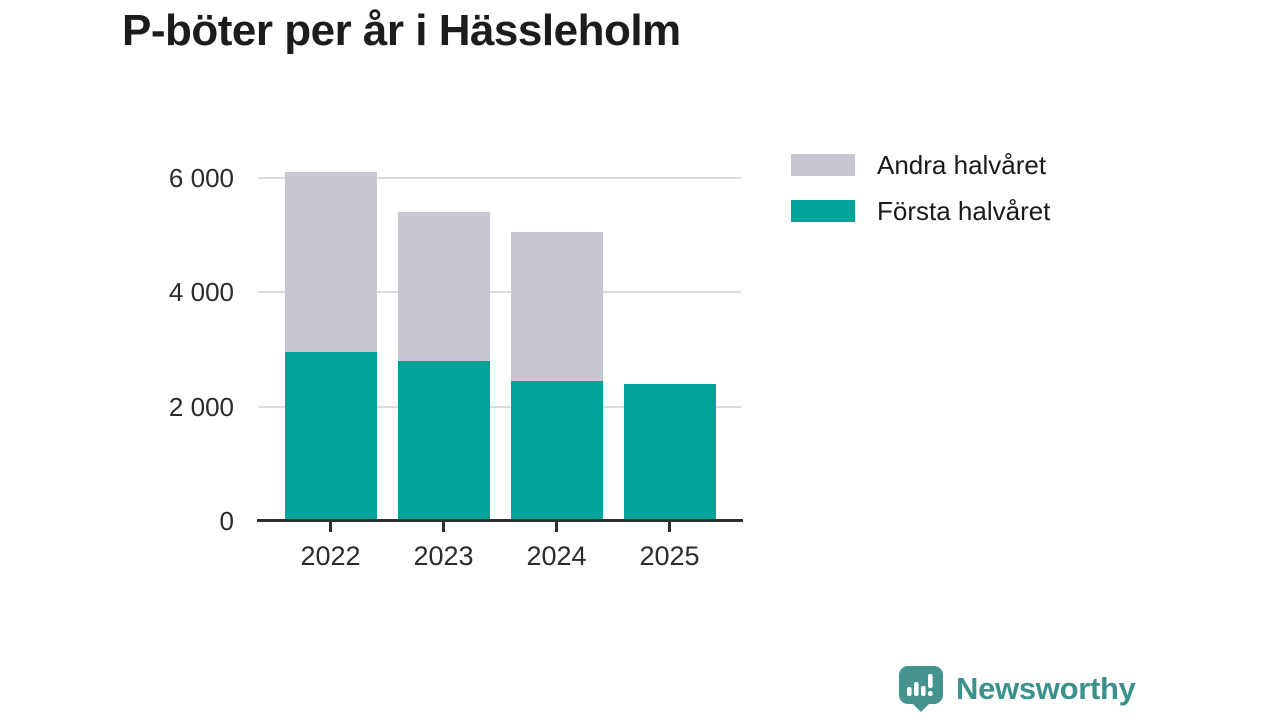  Describe the element at coordinates (921, 689) in the screenshot. I see `newsworthy-logo-icon` at that location.